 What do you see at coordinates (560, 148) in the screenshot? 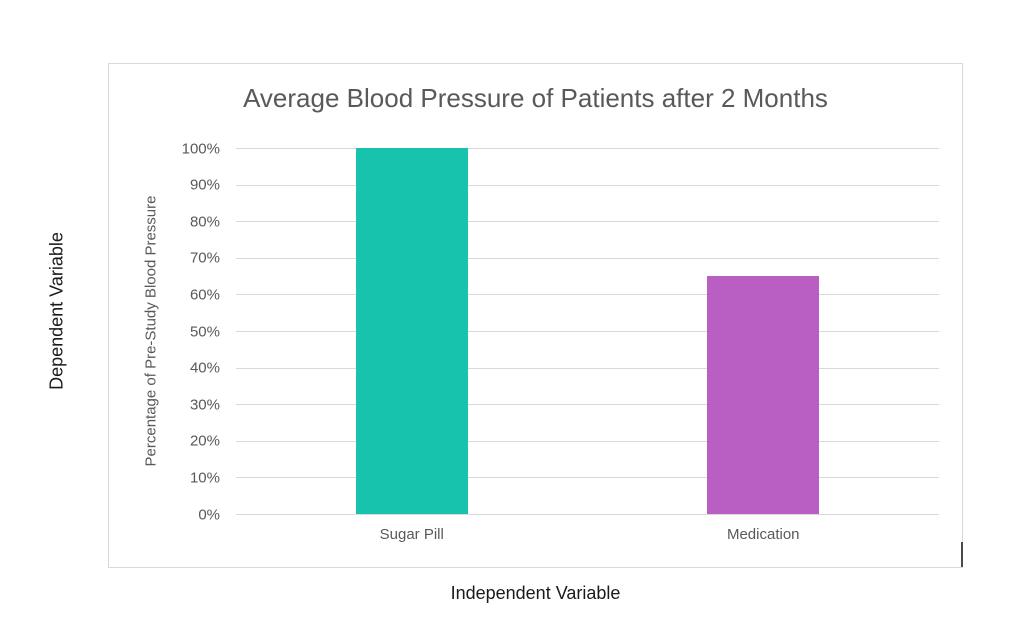
I see `gridline: 100%` at bounding box center [560, 148].